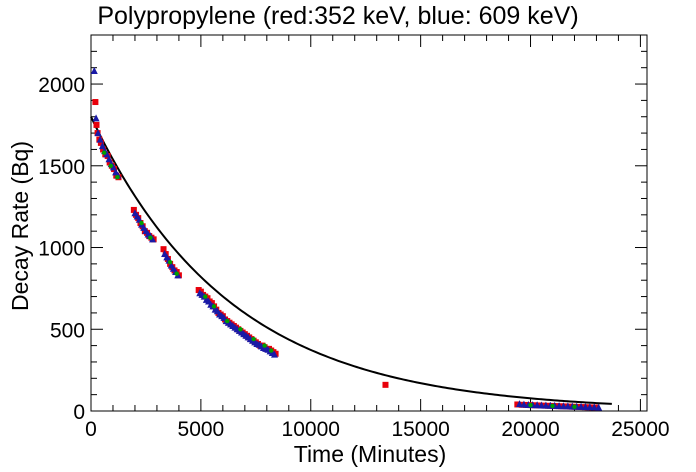 The height and width of the screenshot is (472, 696). I want to click on y-tick-label: 1000, so click(61, 249).